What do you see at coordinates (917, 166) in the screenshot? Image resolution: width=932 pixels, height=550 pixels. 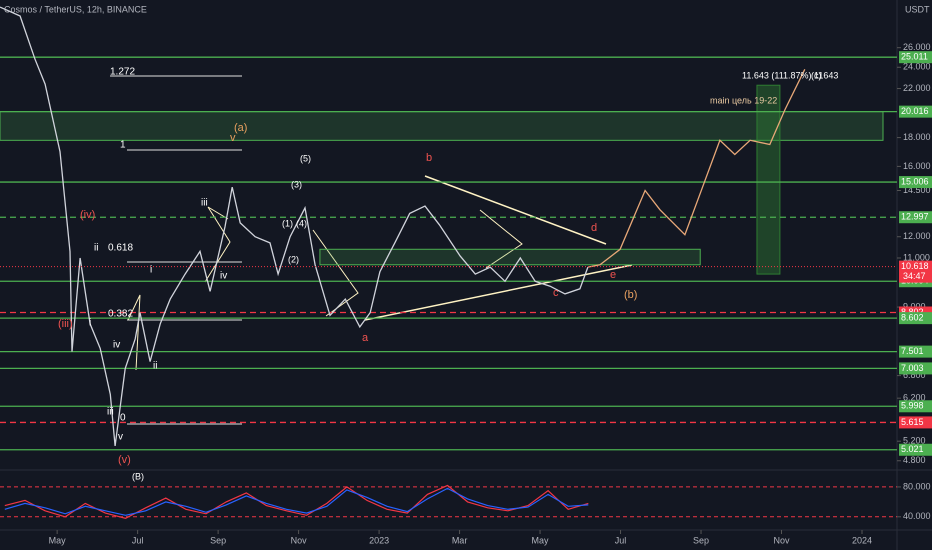 I see `y-tick-label: 16.000` at bounding box center [917, 166].